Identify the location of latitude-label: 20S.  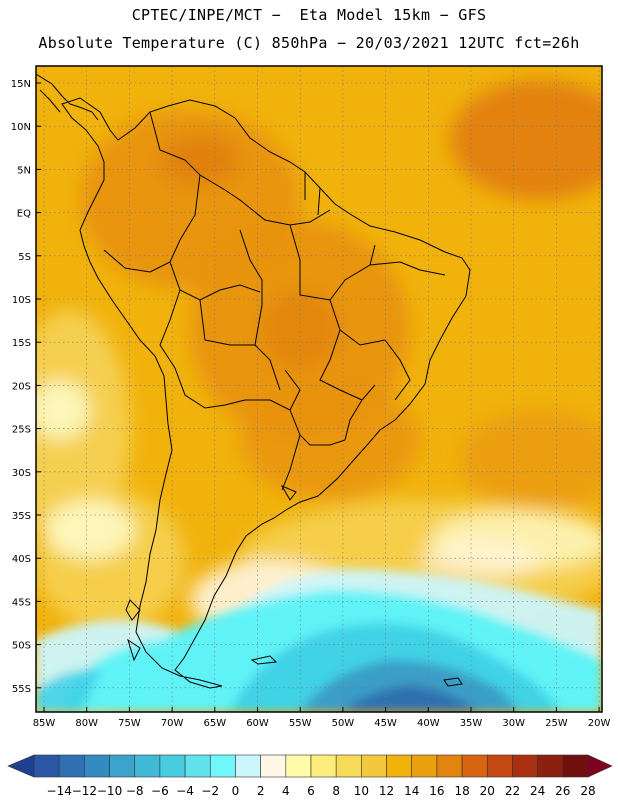
(21, 386).